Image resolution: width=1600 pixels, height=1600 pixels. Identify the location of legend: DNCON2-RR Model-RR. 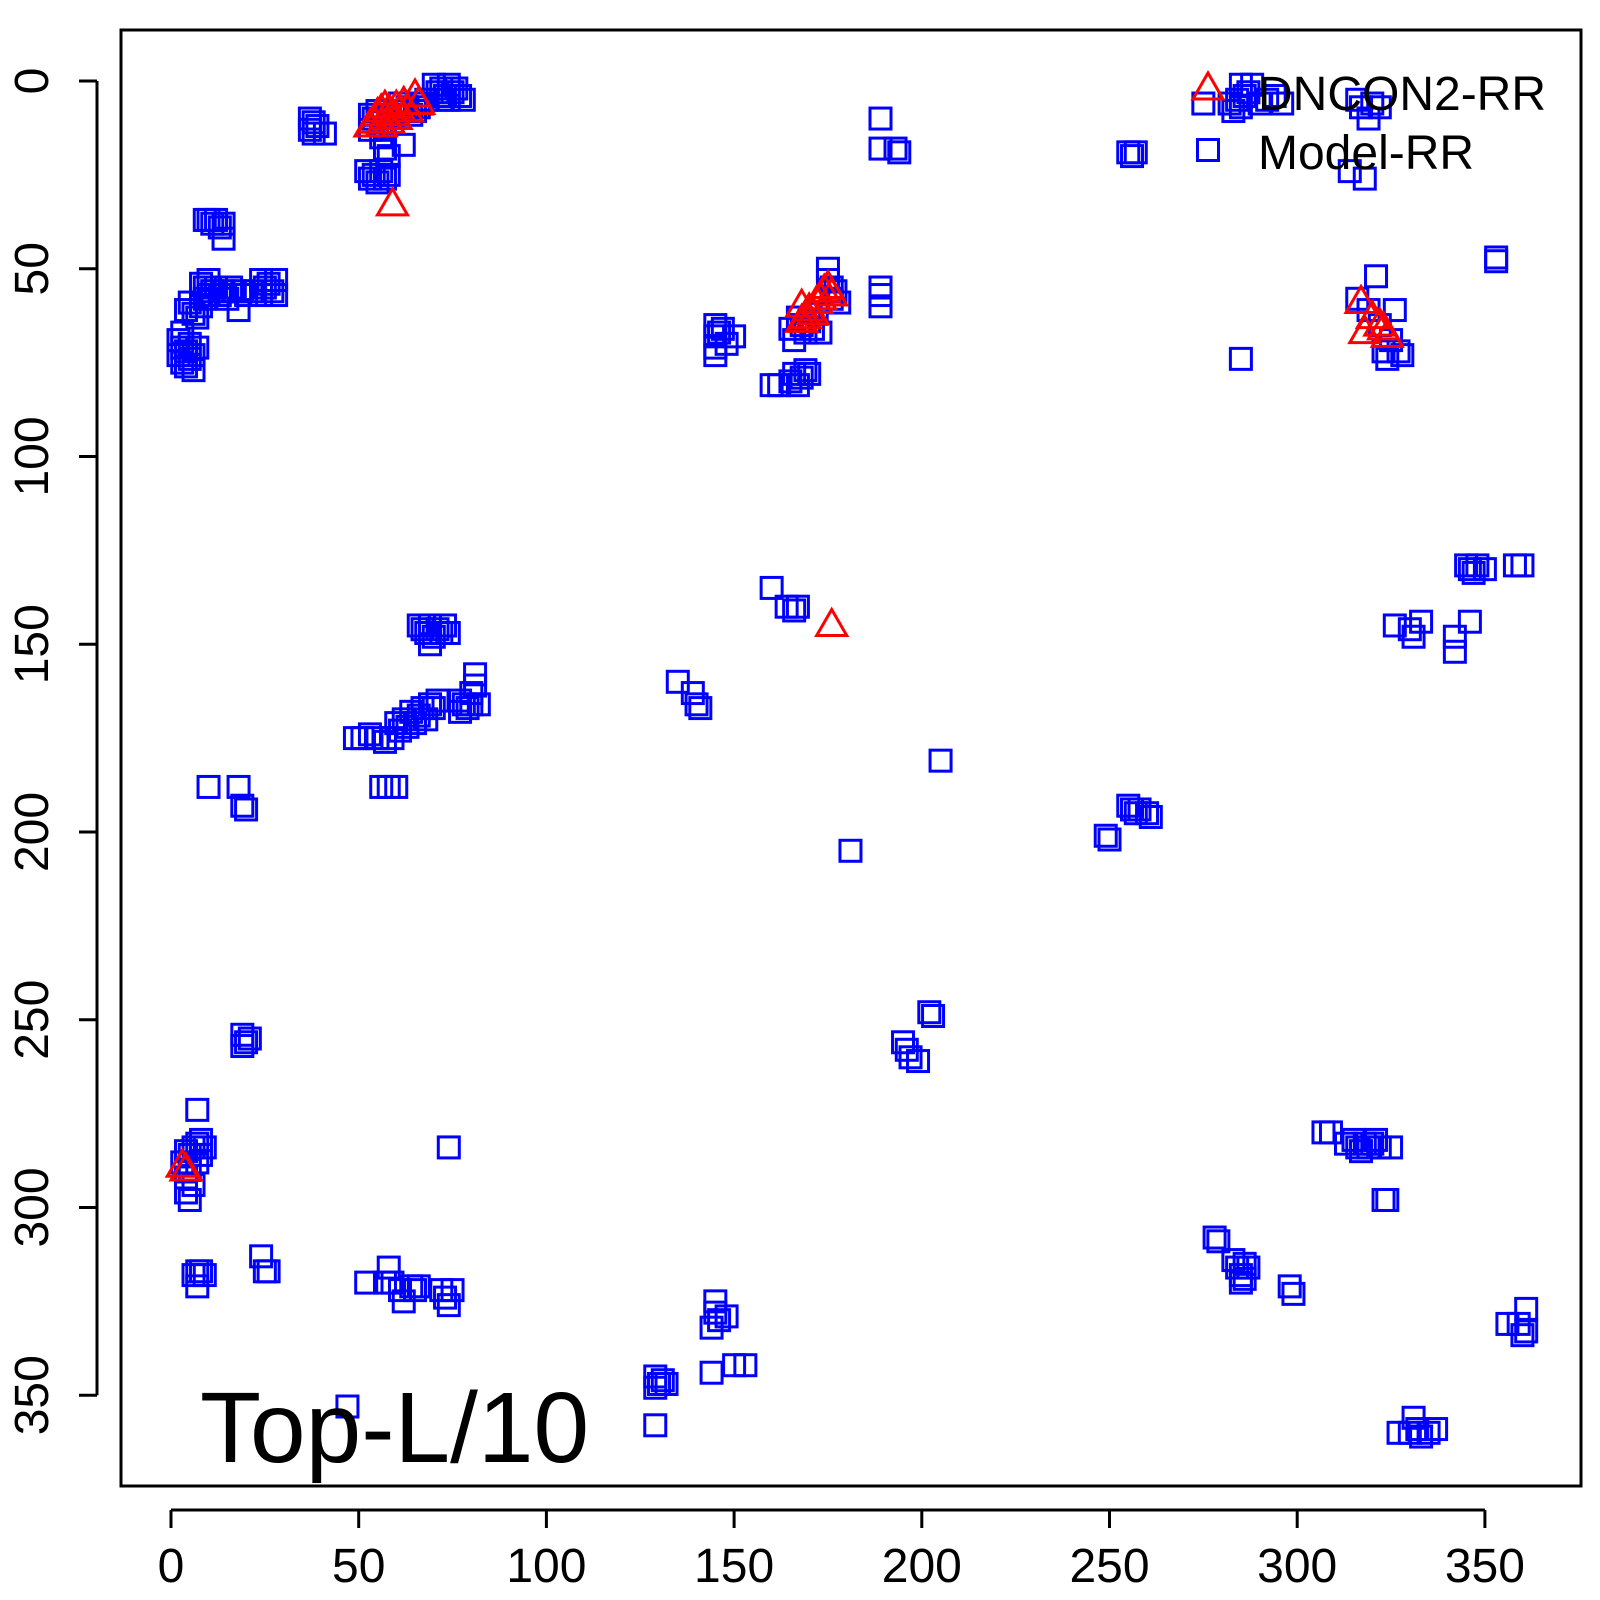
(1368, 124).